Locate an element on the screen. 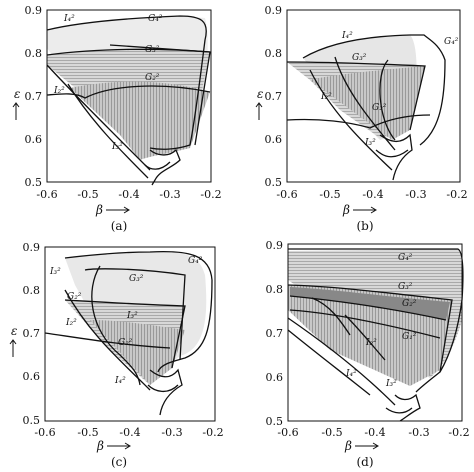 Image resolution: width=474 pixels, height=472 pixels. panel-a-frame is located at coordinates (129, 96).